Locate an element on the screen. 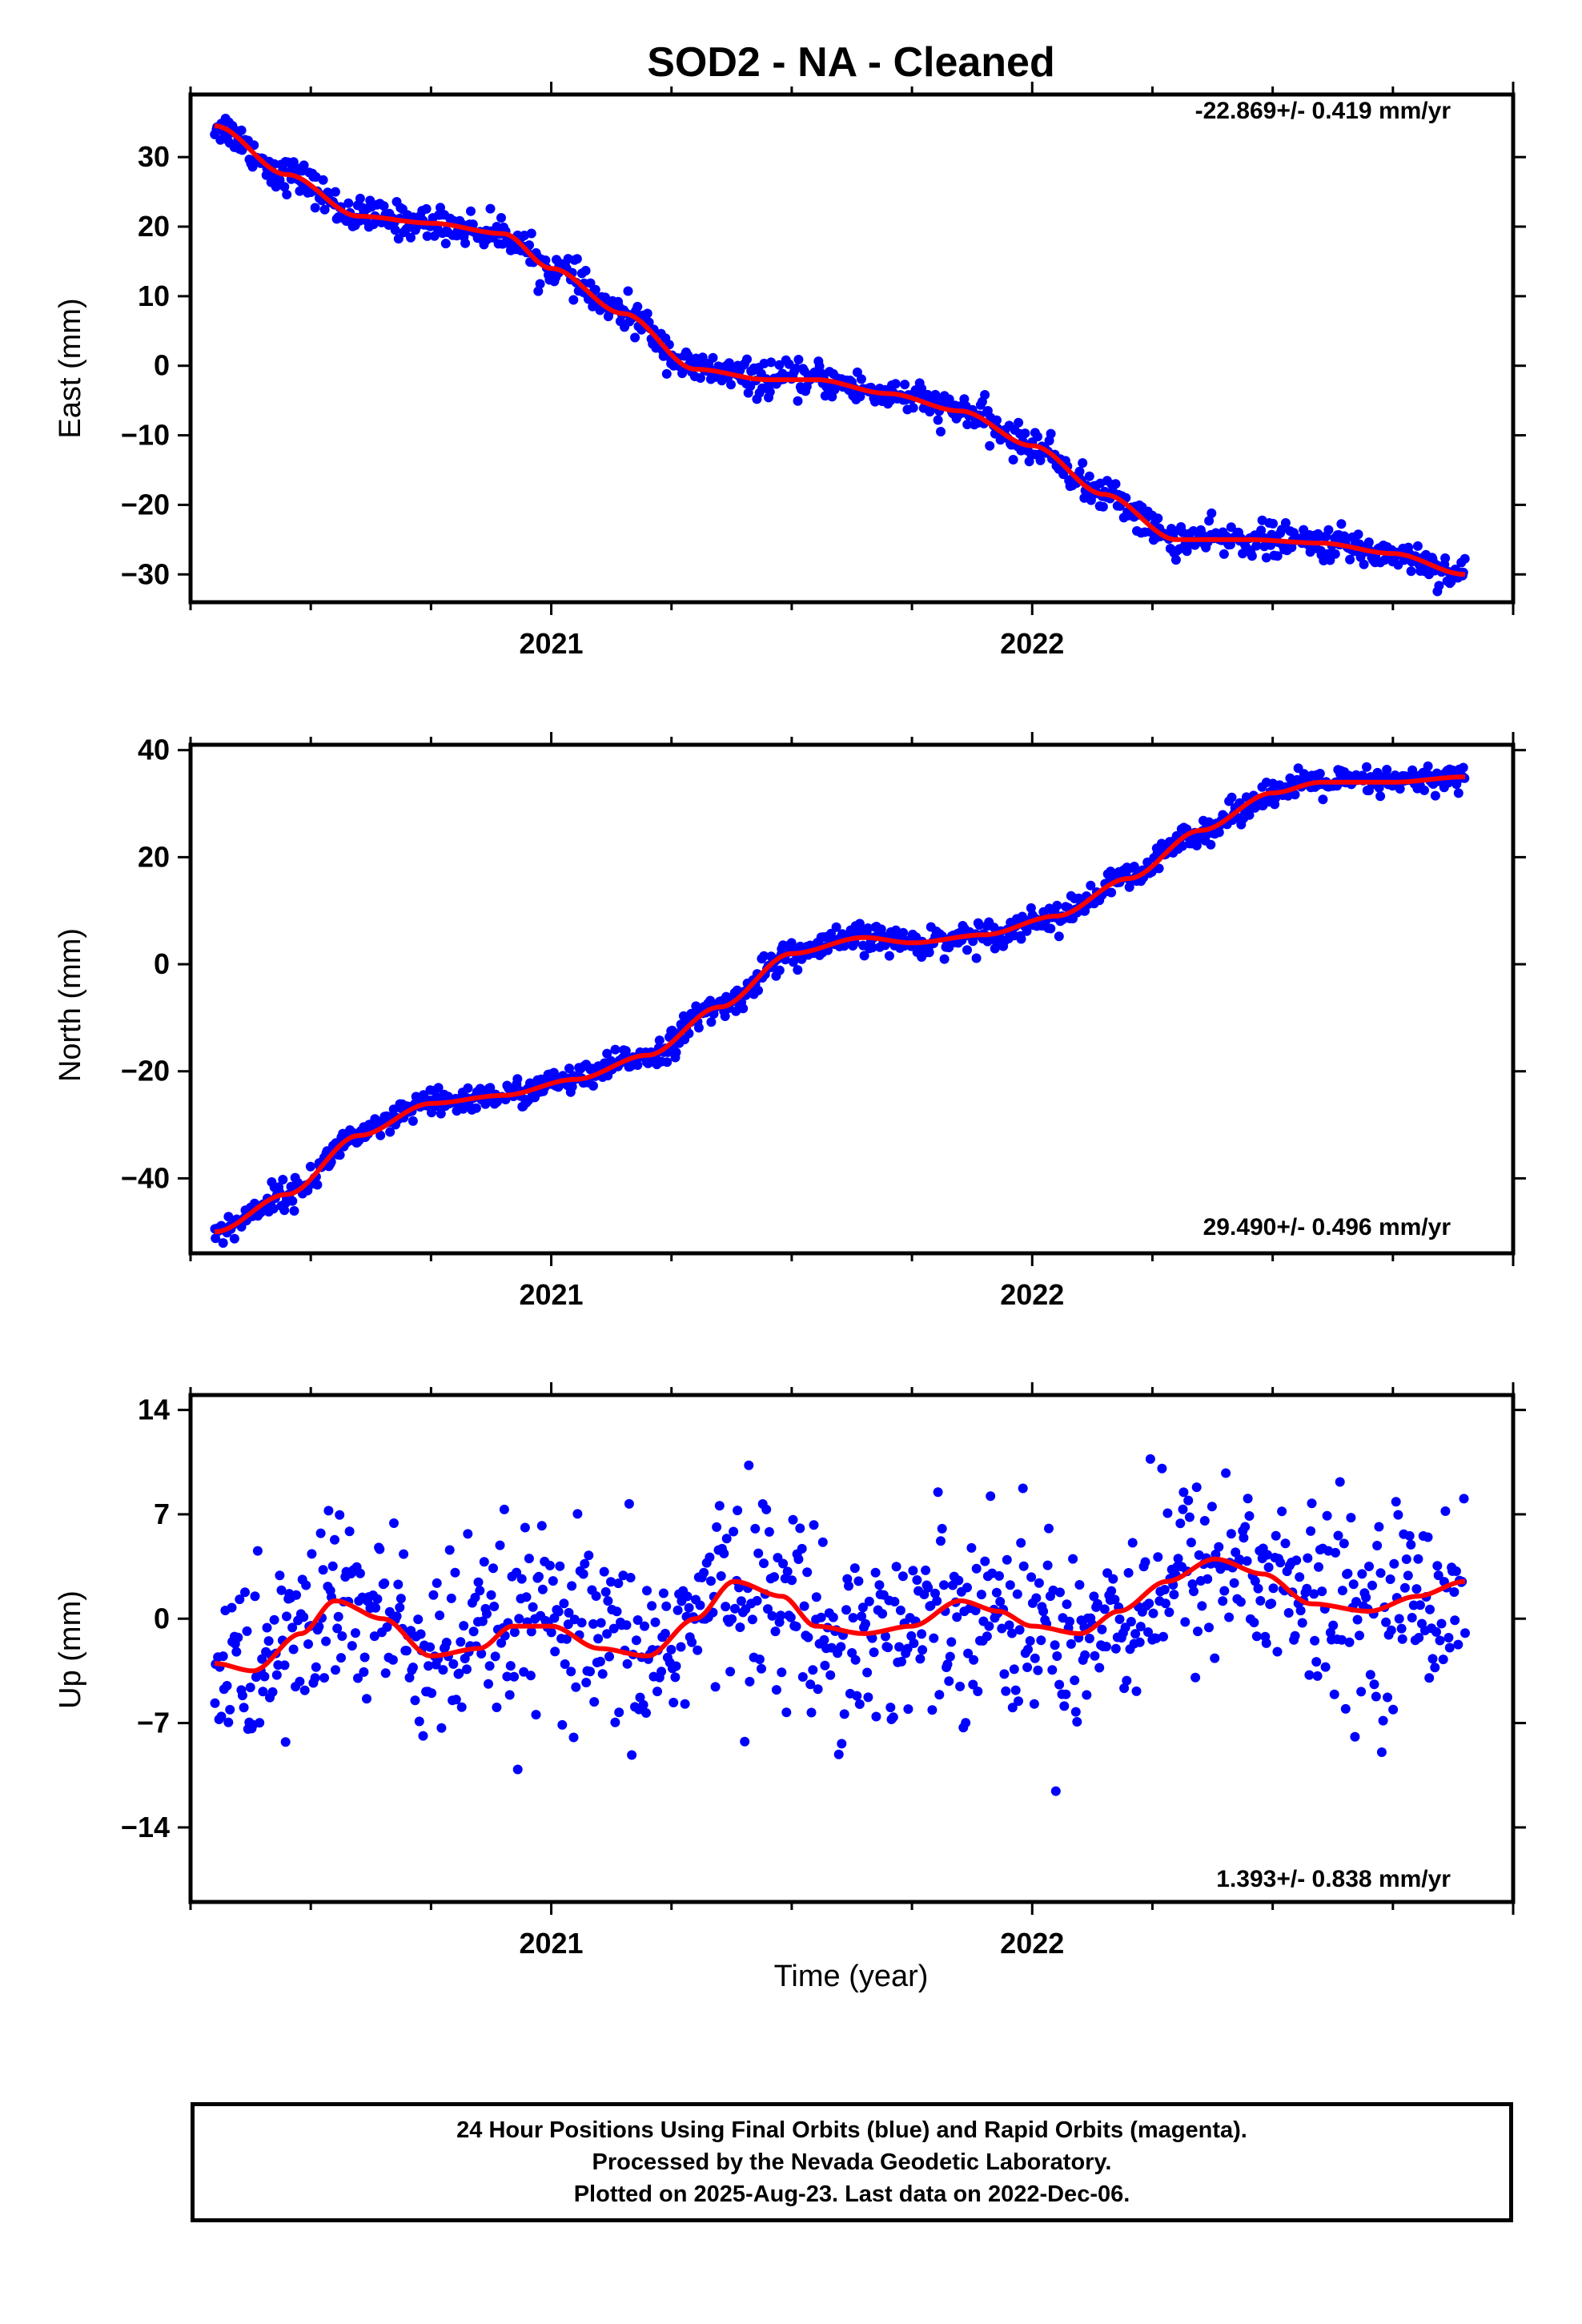  fit-line is located at coordinates (840, 1615).